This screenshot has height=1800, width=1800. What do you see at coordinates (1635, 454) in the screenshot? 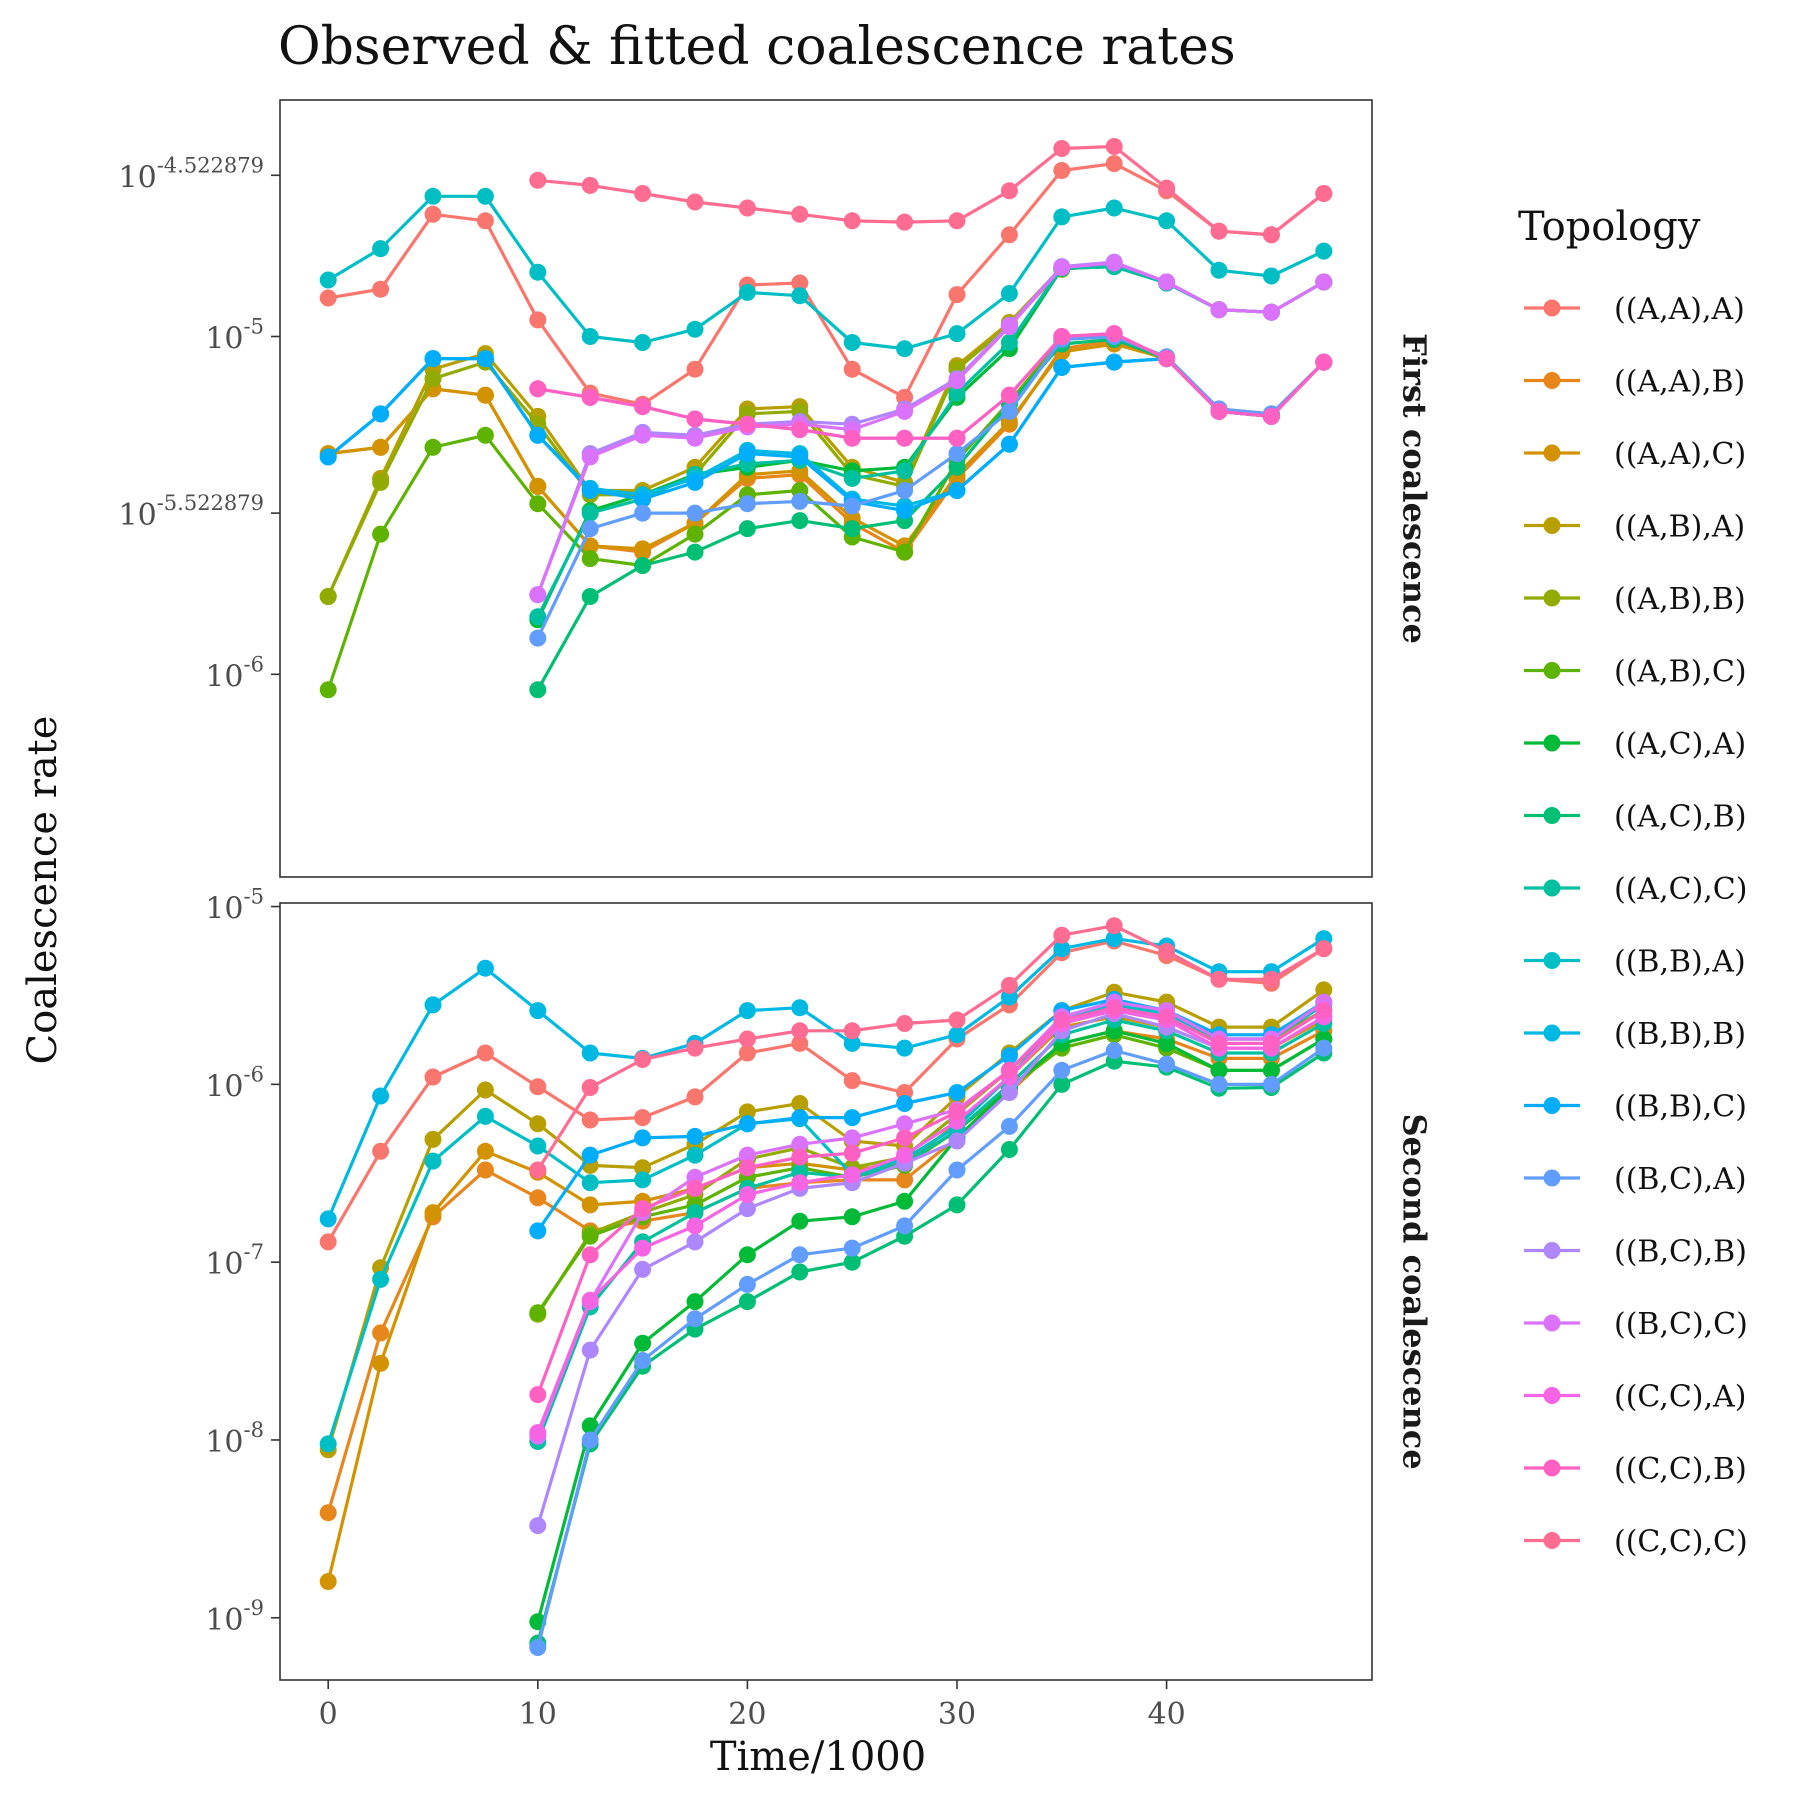
I see `legend-item-a-a-c: ((A,A),C)` at bounding box center [1635, 454].